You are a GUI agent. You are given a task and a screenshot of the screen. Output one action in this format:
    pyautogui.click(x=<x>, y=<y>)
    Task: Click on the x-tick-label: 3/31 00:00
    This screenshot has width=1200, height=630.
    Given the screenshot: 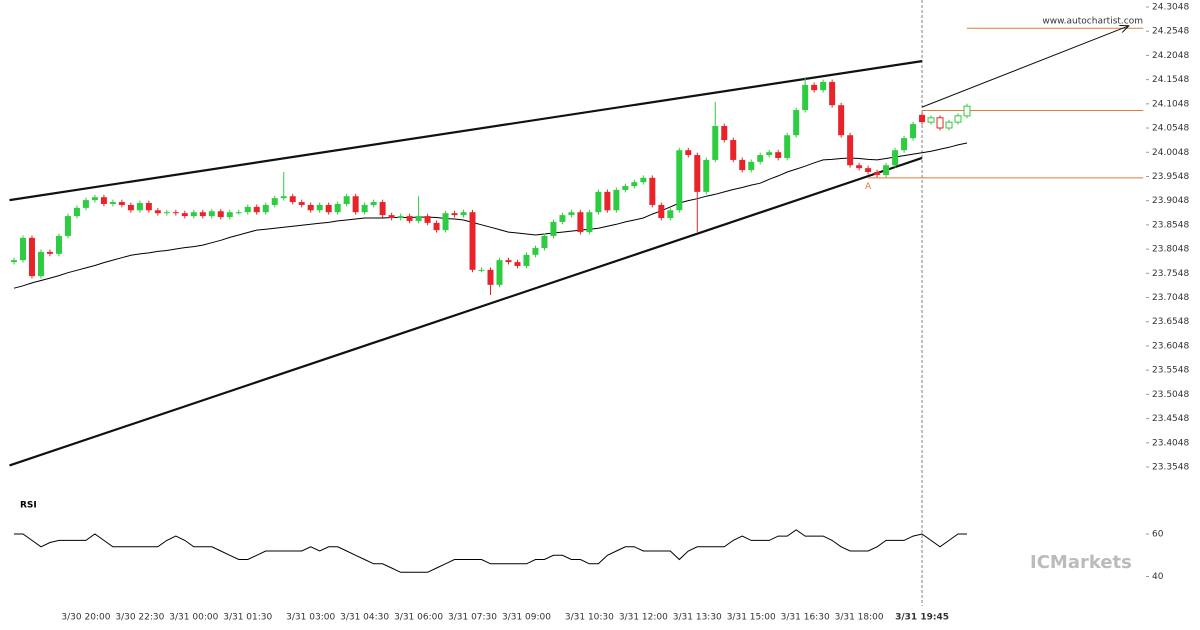 What is the action you would take?
    pyautogui.click(x=193, y=618)
    